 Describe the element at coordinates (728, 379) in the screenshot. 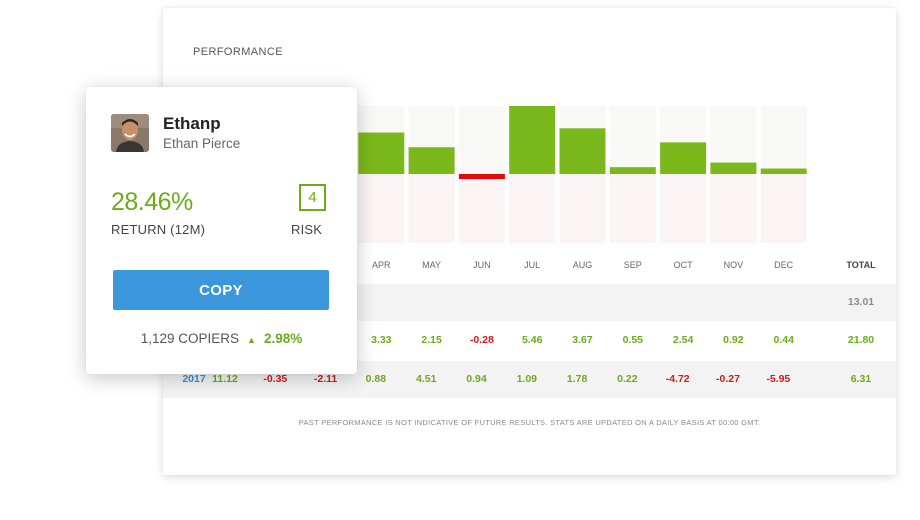

I see `table-cell: -0.27` at that location.